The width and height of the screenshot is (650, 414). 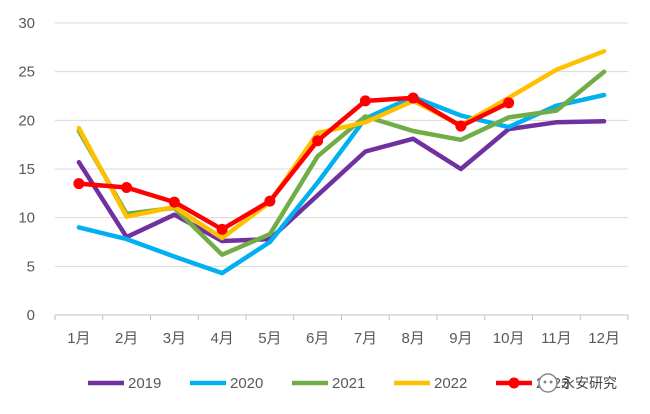 I want to click on y-tick-label: 15, so click(x=26, y=169).